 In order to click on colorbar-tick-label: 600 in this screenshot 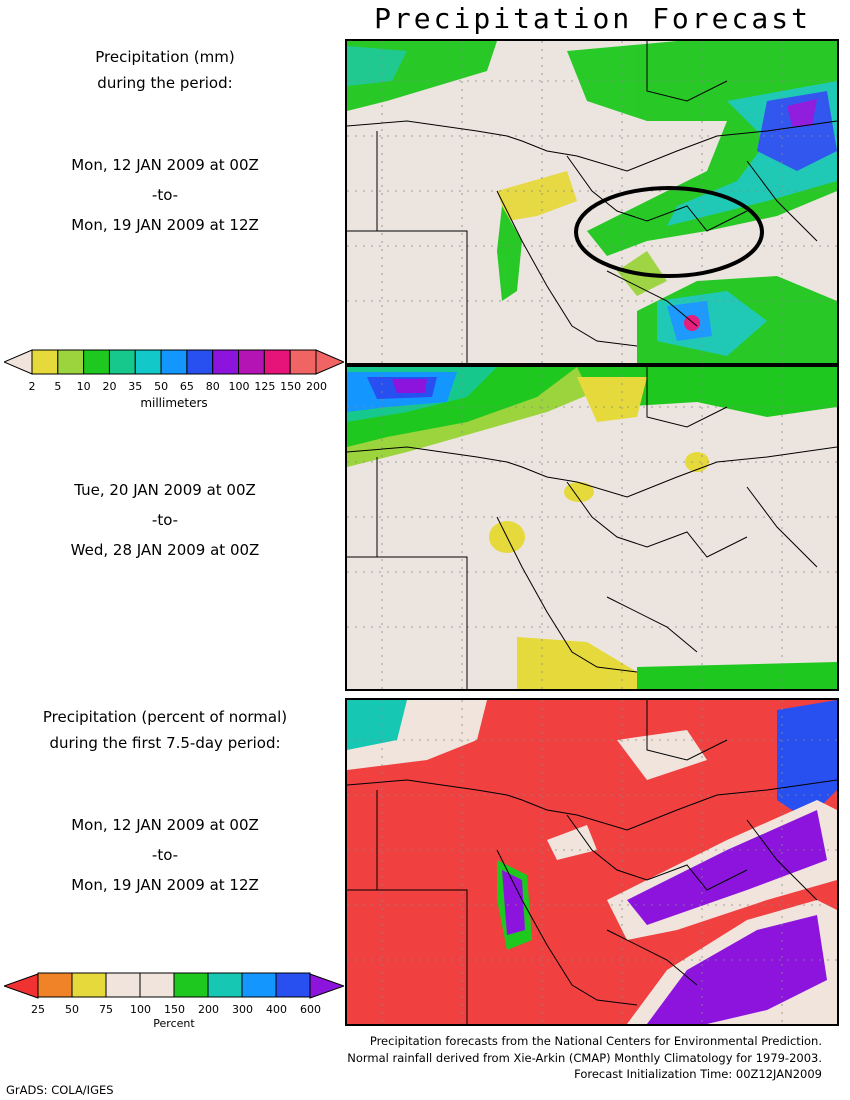, I will do `click(310, 1009)`.